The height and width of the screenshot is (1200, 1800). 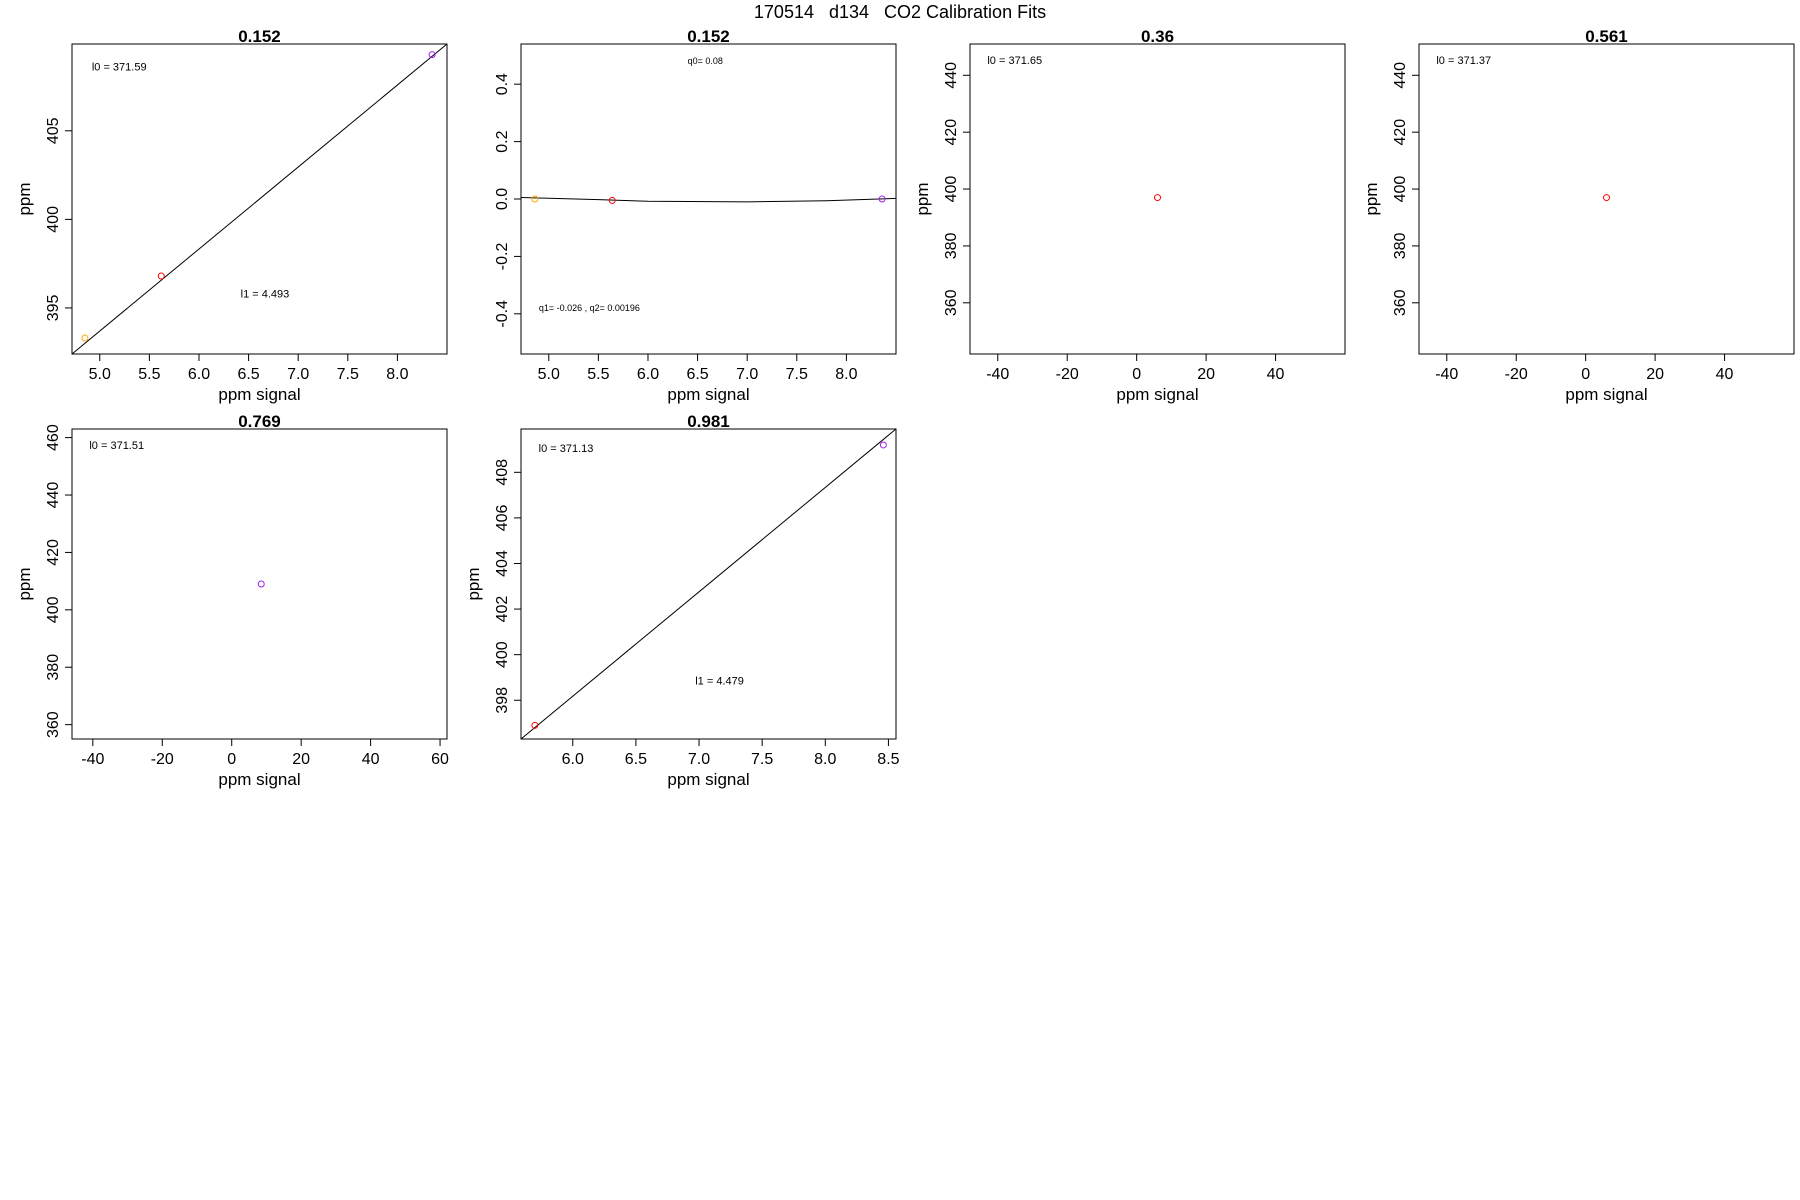 I want to click on y-tick-label: 395, so click(x=53, y=307).